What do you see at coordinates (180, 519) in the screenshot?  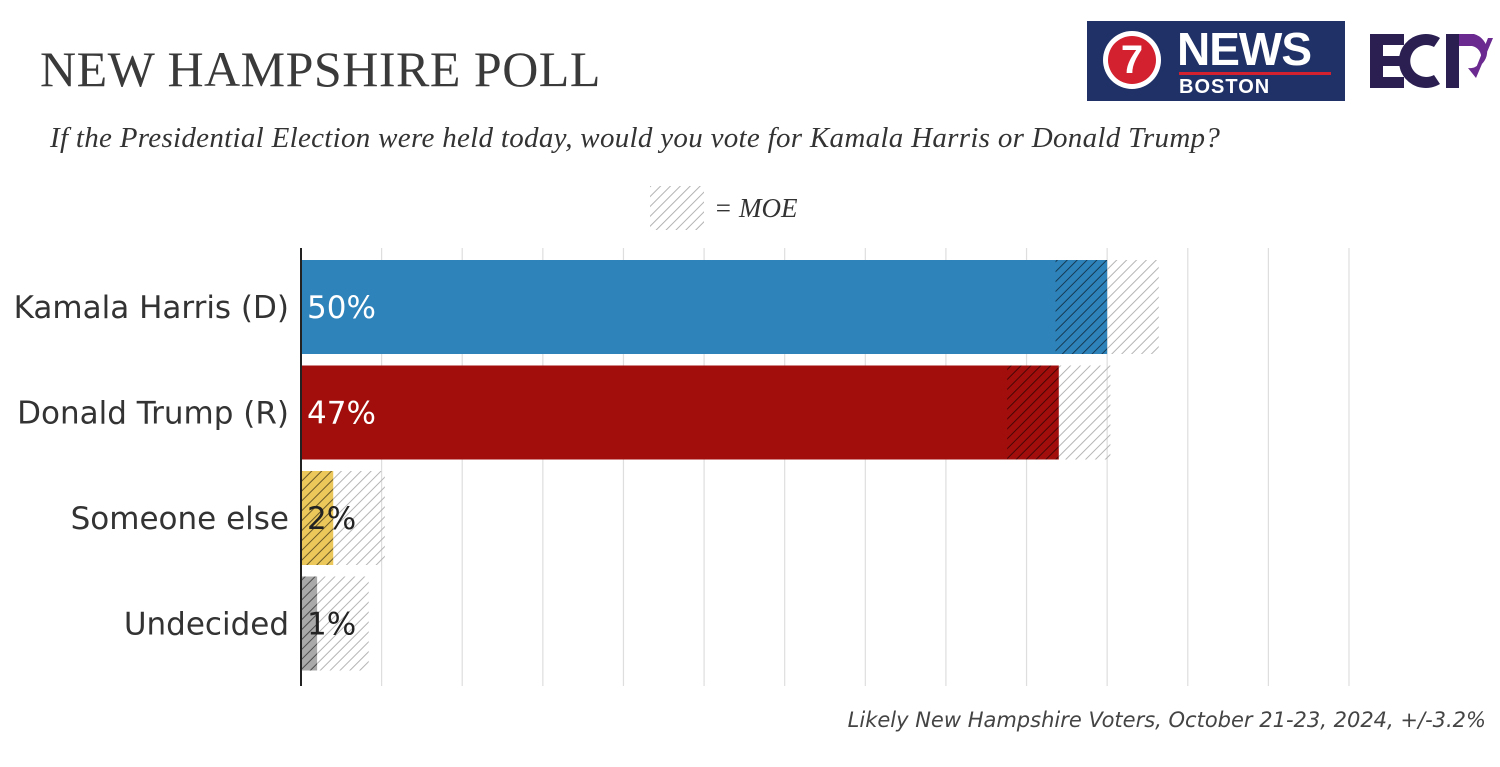 I see `category-label: Someone else` at bounding box center [180, 519].